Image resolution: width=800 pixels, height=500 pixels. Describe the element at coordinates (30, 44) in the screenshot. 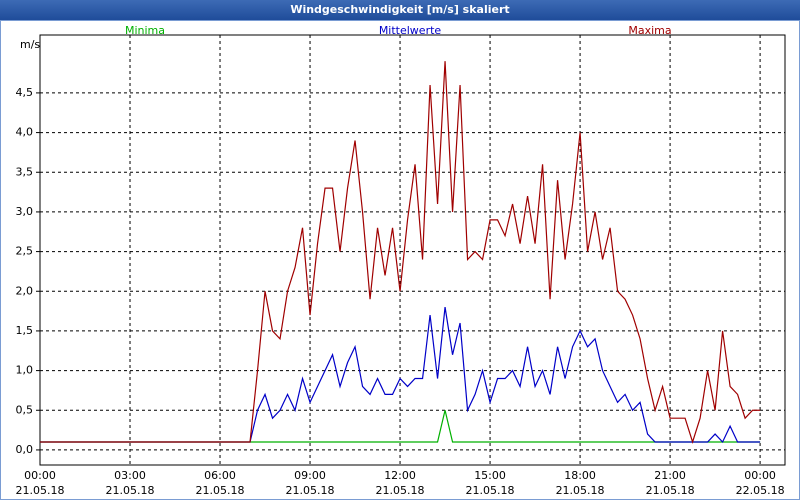

I see `y-axis-label: m/s` at that location.